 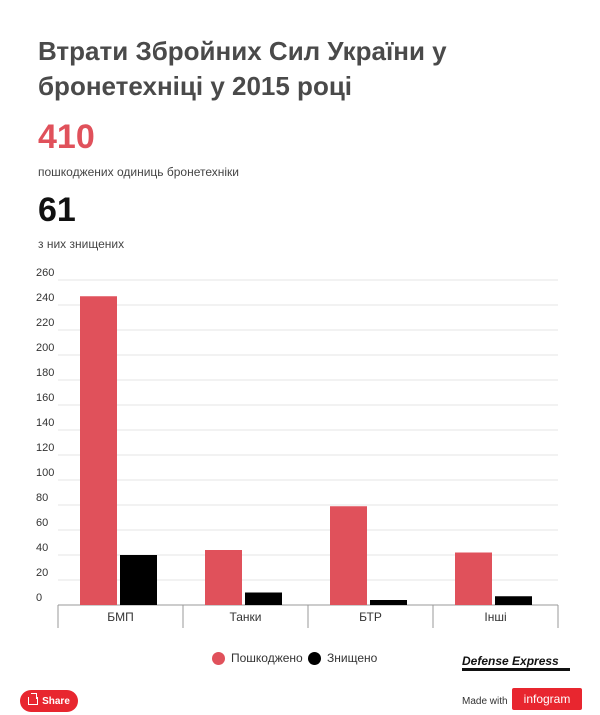 What do you see at coordinates (120, 617) in the screenshot?
I see `x-tick-label: БМП` at bounding box center [120, 617].